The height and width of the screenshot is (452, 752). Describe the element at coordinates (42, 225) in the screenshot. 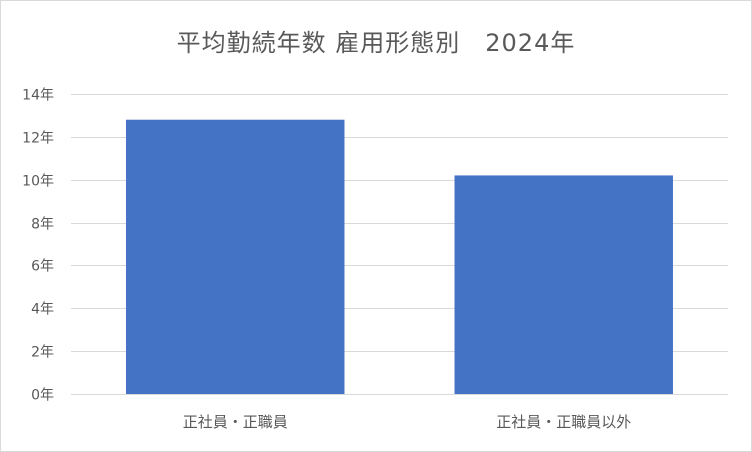

I see `y-tick-label: 8年` at that location.